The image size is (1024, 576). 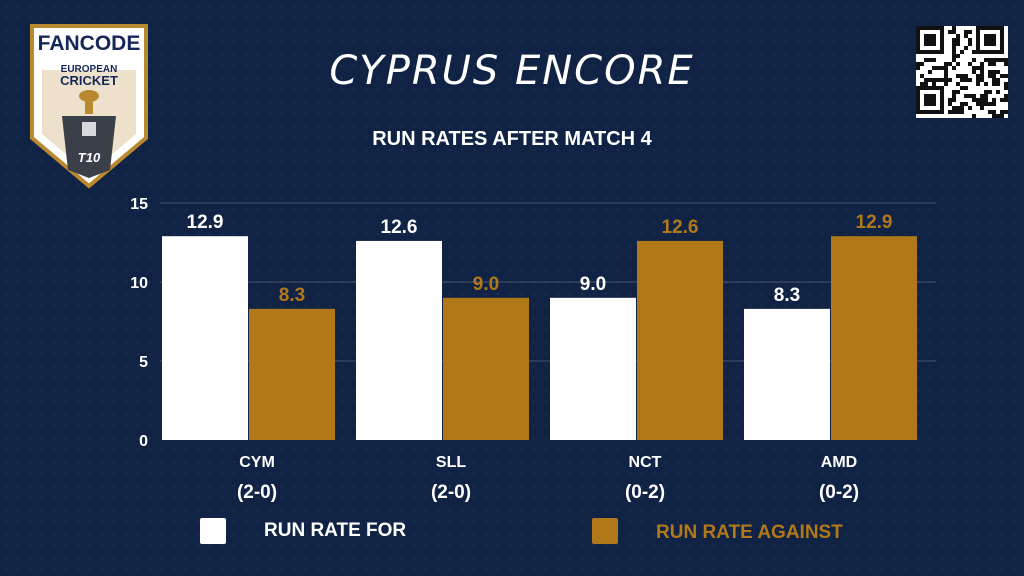 What do you see at coordinates (89, 43) in the screenshot?
I see `svg-text: FANCODE` at bounding box center [89, 43].